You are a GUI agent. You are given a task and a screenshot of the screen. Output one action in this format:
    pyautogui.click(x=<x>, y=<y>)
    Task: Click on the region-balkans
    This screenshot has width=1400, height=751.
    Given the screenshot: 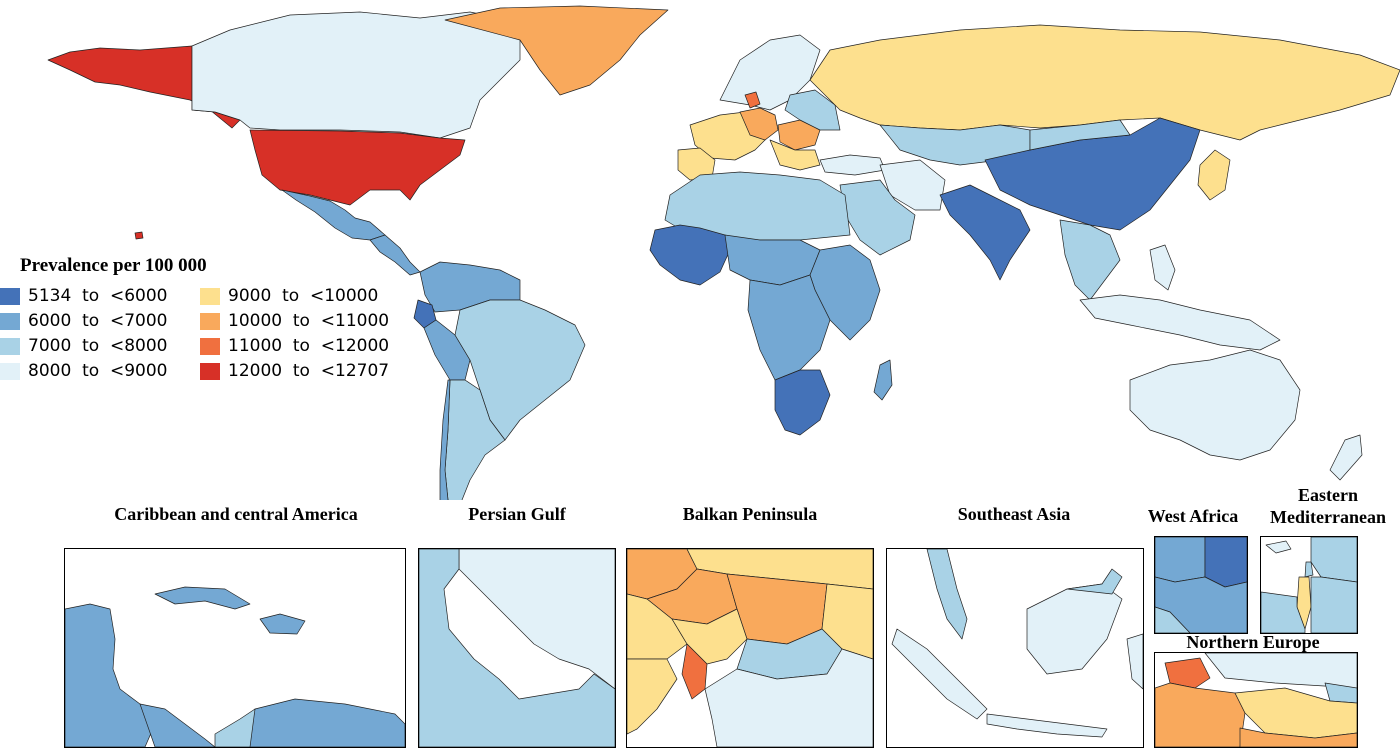 What is the action you would take?
    pyautogui.click(x=795, y=155)
    